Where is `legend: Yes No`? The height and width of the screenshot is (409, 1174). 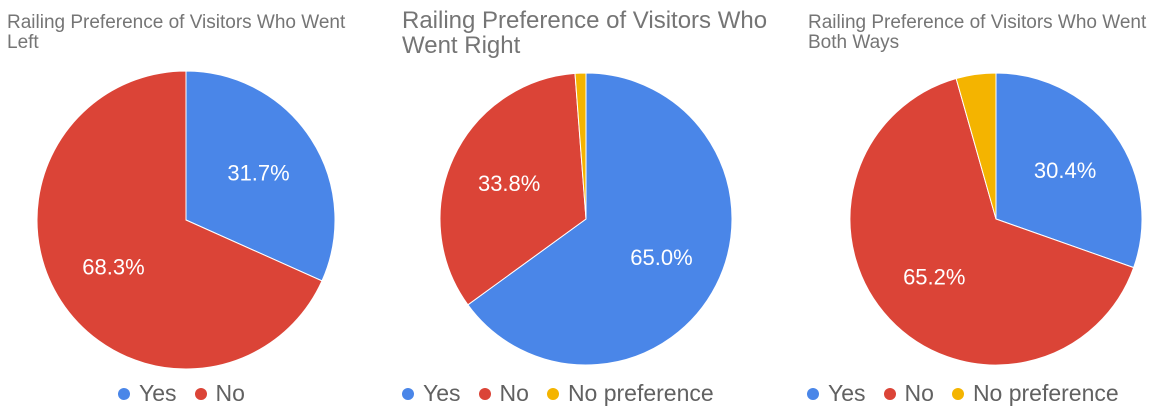 legend: Yes No is located at coordinates (181, 393).